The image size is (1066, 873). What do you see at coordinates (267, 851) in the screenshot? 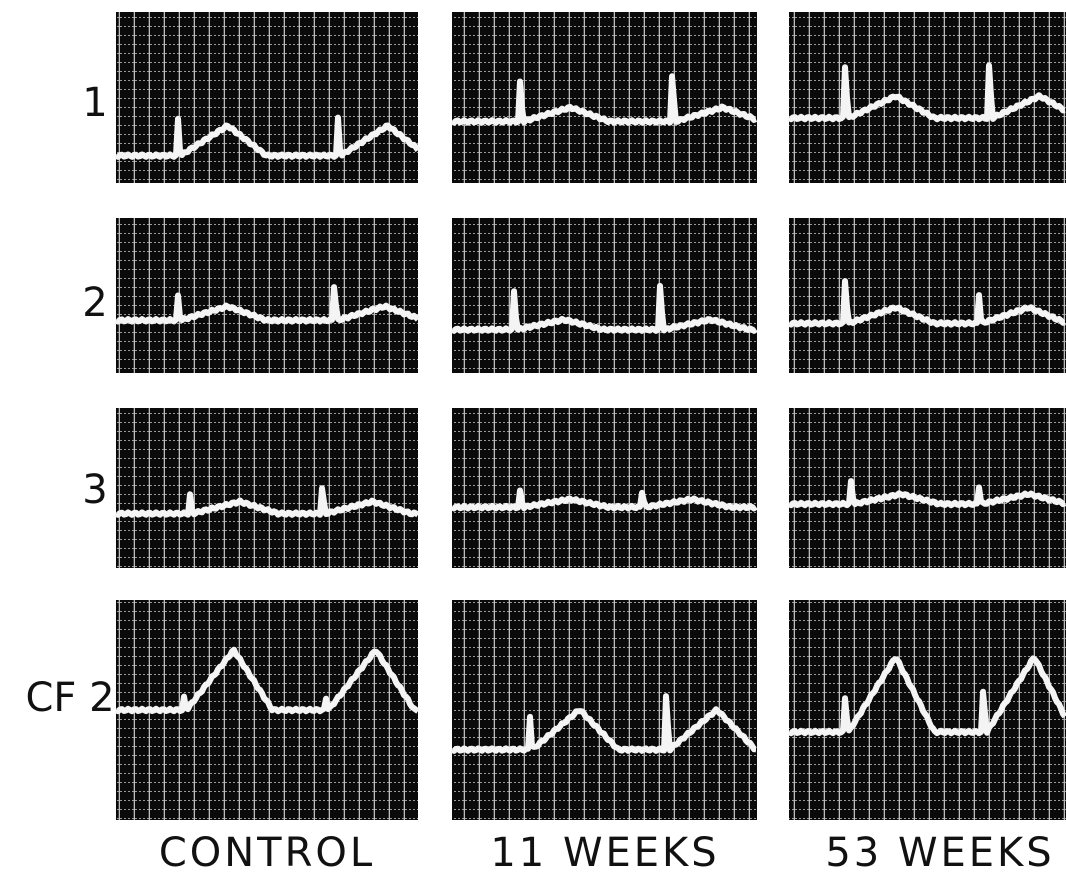
I see `column-label: CONTROL` at bounding box center [267, 851].